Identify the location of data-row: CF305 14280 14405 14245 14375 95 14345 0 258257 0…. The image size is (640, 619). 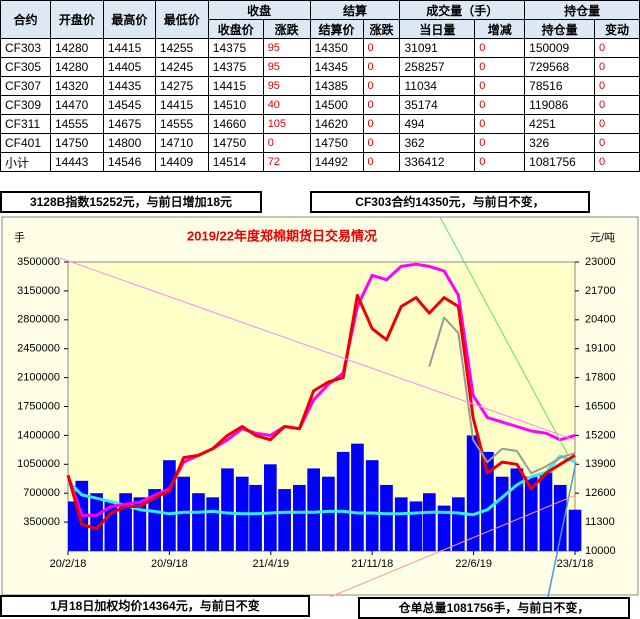
(320, 67).